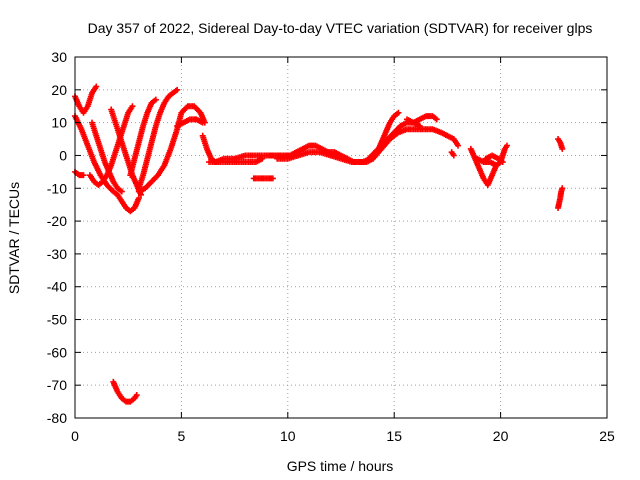  I want to click on y-tick-label: -60, so click(57, 352).